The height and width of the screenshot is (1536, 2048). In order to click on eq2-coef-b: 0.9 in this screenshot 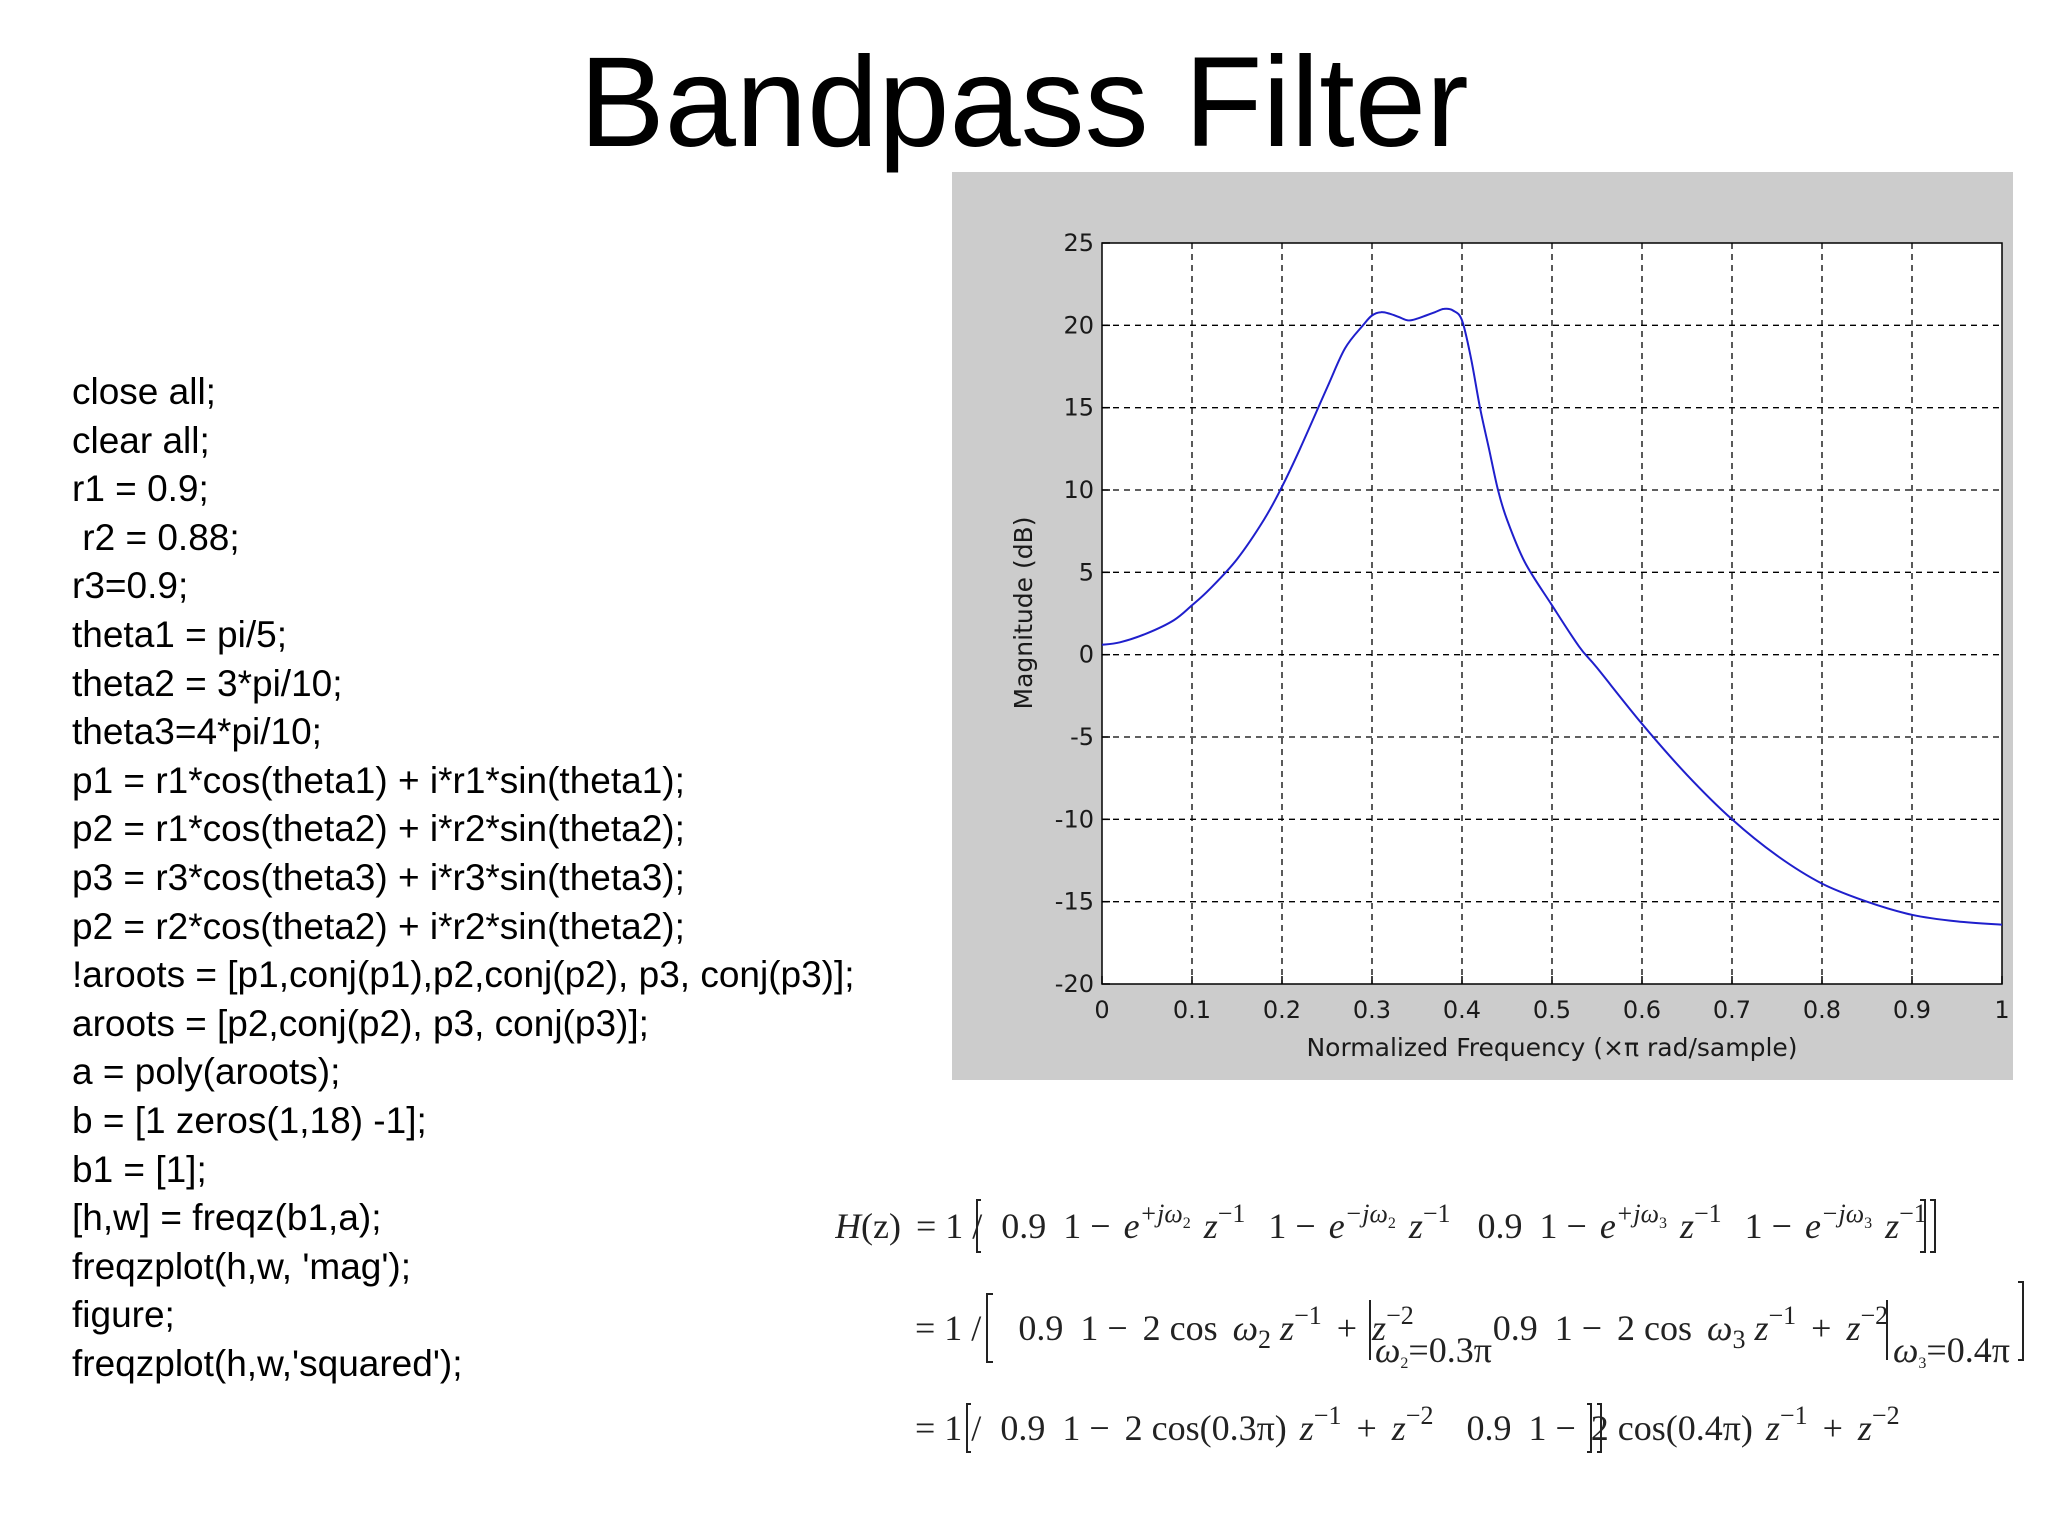, I will do `click(1515, 1328)`.